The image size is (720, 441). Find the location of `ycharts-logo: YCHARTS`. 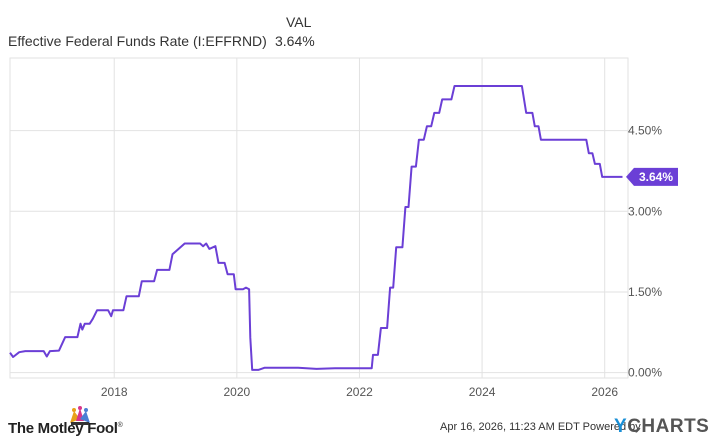

ycharts-logo: YCHARTS is located at coordinates (661, 427).